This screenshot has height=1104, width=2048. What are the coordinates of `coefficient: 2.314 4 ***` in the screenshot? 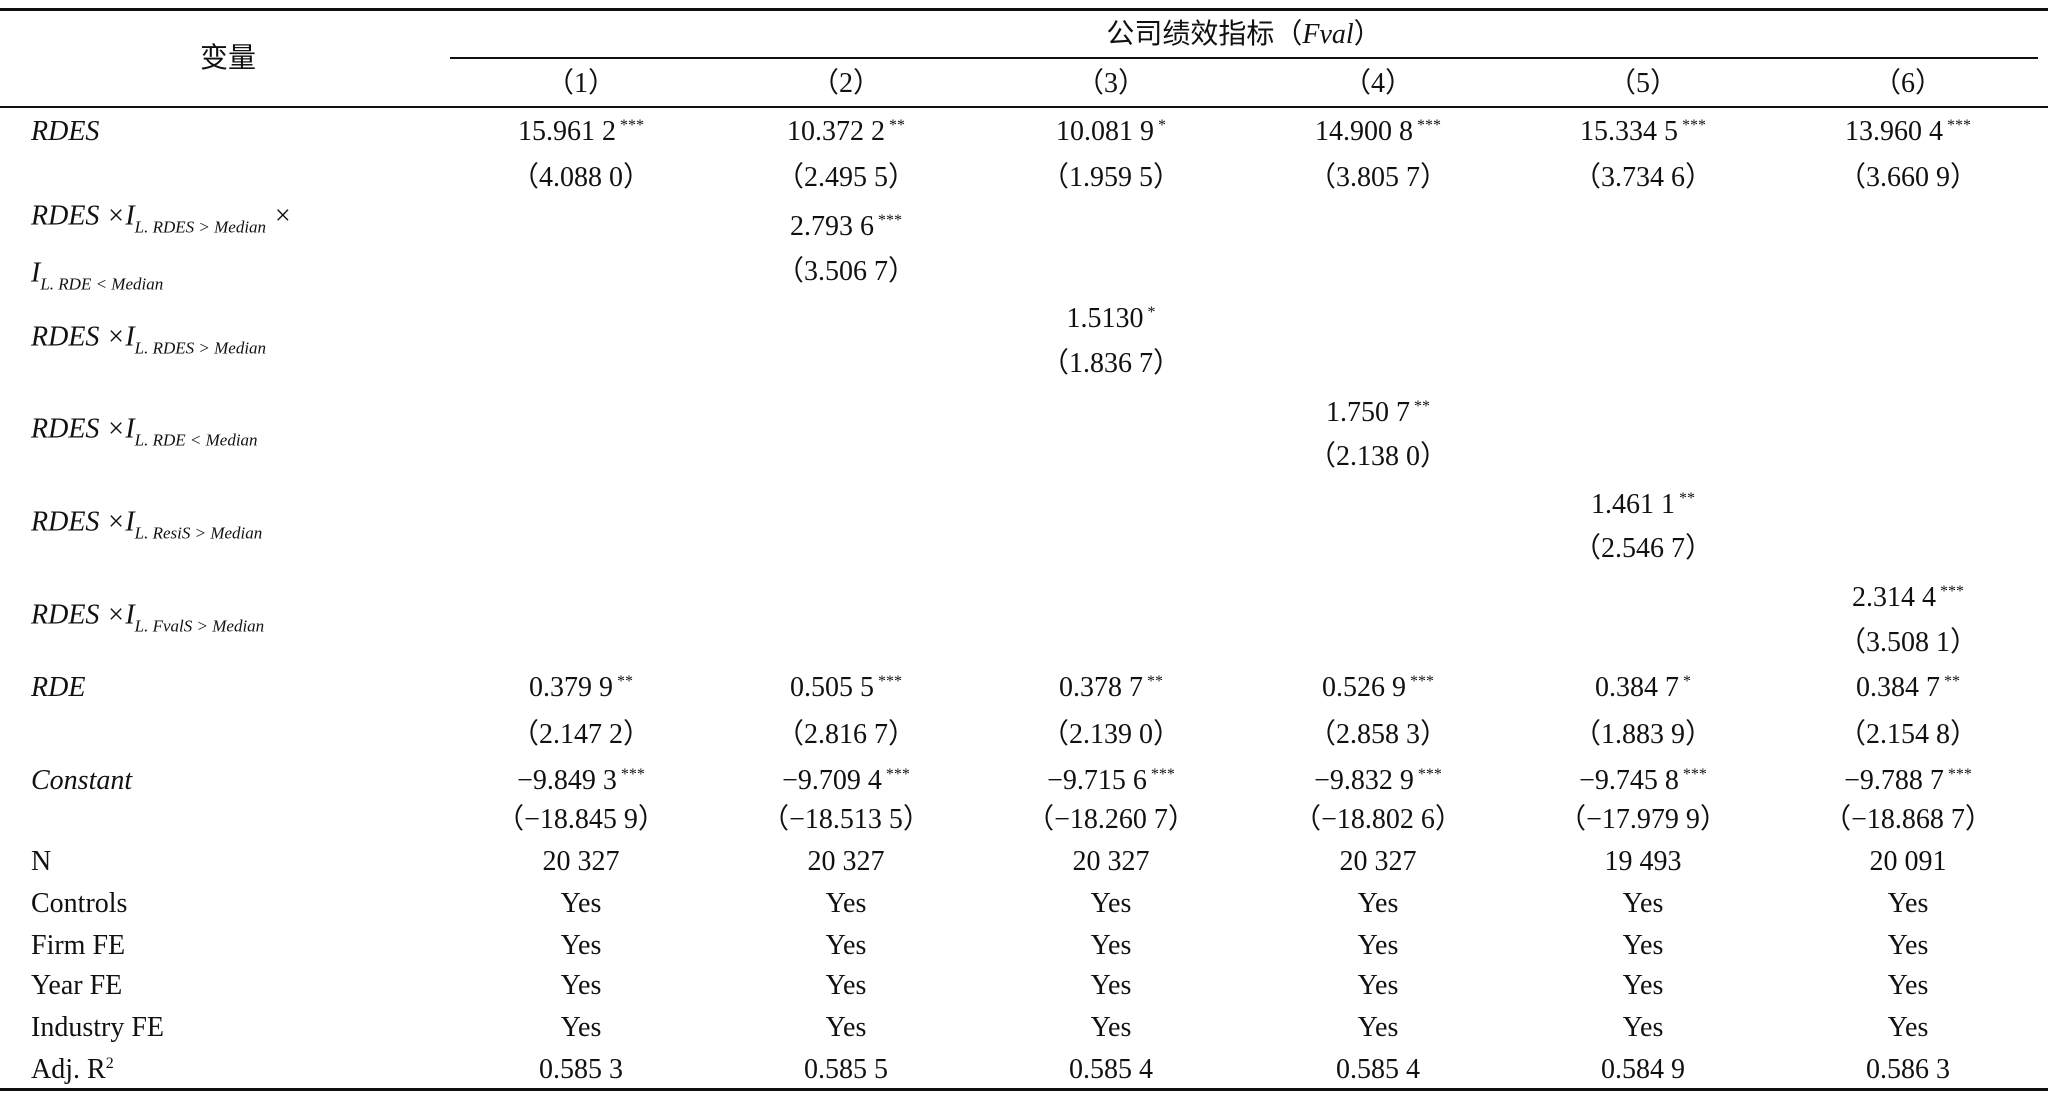 It's located at (1908, 598).